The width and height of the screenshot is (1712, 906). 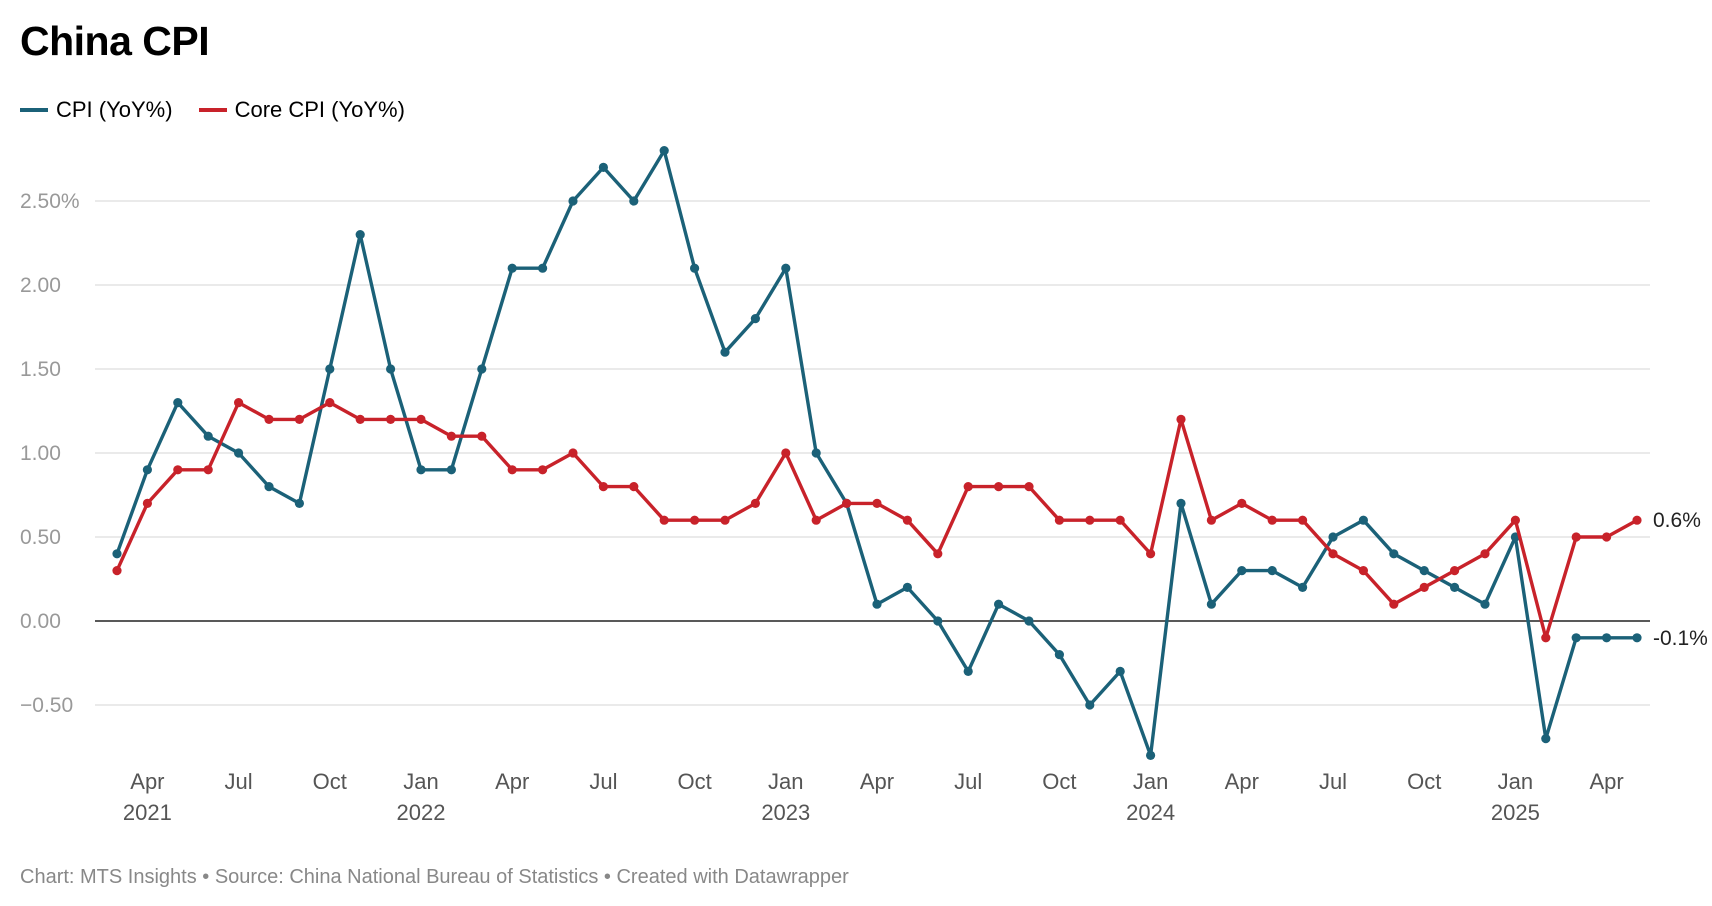 What do you see at coordinates (421, 812) in the screenshot?
I see `x-tick-year-label: 2022` at bounding box center [421, 812].